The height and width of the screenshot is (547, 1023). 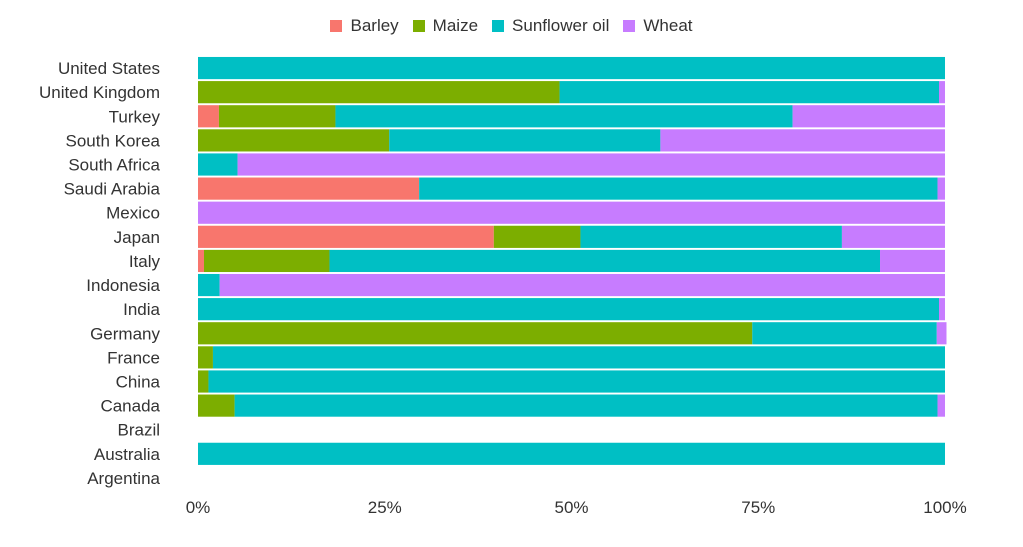 What do you see at coordinates (135, 116) in the screenshot?
I see `y-tick-label-turkey: Turkey` at bounding box center [135, 116].